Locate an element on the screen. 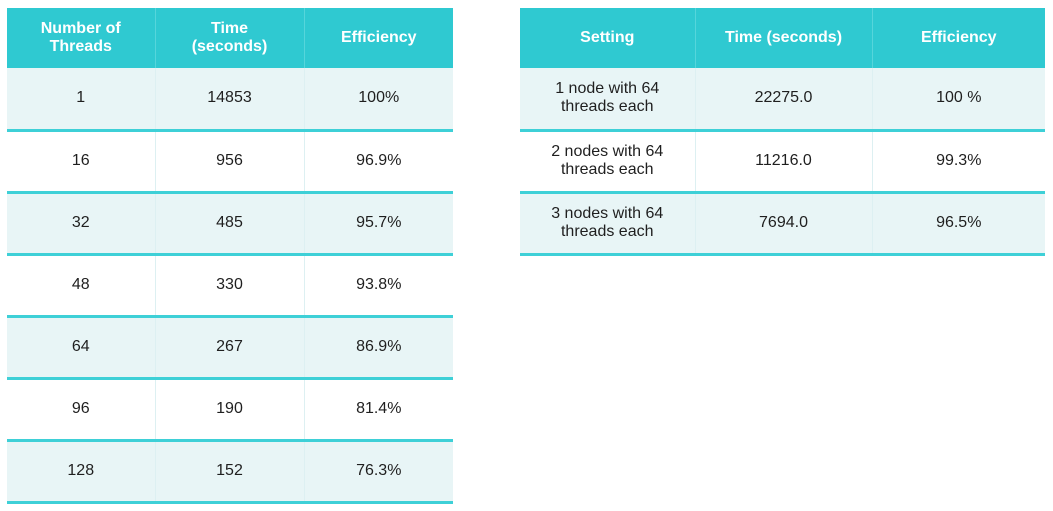 This screenshot has height=511, width=1053. table-row: 3 nodes with 64 threads each 7694.0 96.5% is located at coordinates (782, 224).